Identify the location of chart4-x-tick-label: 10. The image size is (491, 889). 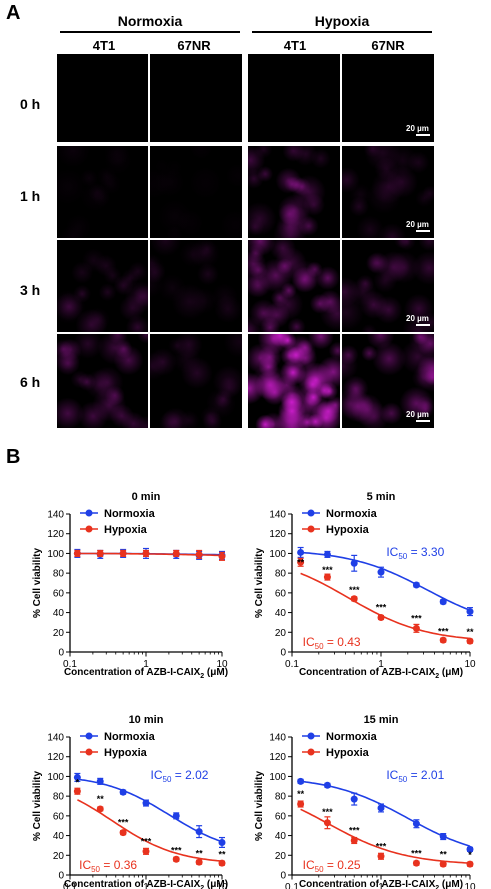
(470, 885).